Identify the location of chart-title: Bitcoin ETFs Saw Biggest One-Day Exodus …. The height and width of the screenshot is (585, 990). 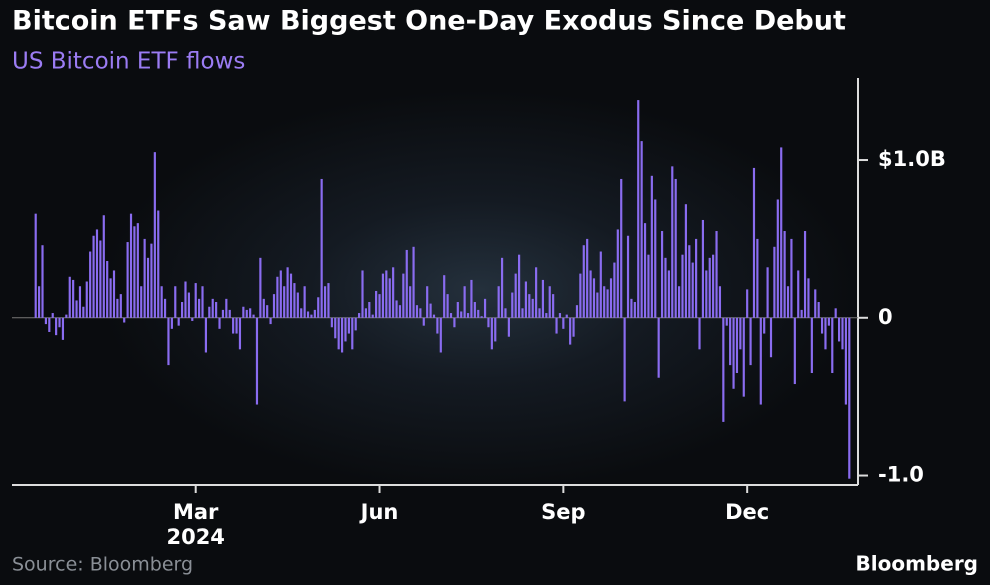
(429, 21).